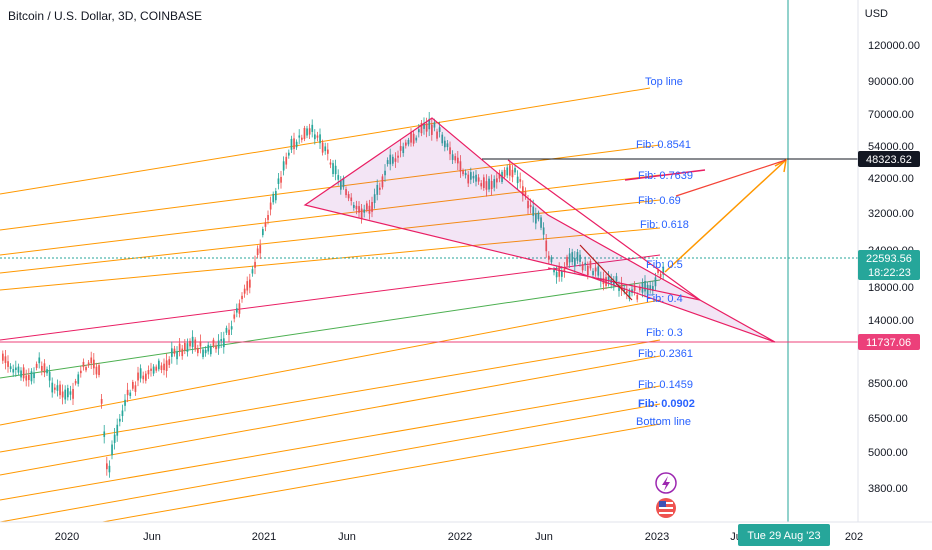 The image size is (932, 550). I want to click on fib-level-label: Top line, so click(664, 82).